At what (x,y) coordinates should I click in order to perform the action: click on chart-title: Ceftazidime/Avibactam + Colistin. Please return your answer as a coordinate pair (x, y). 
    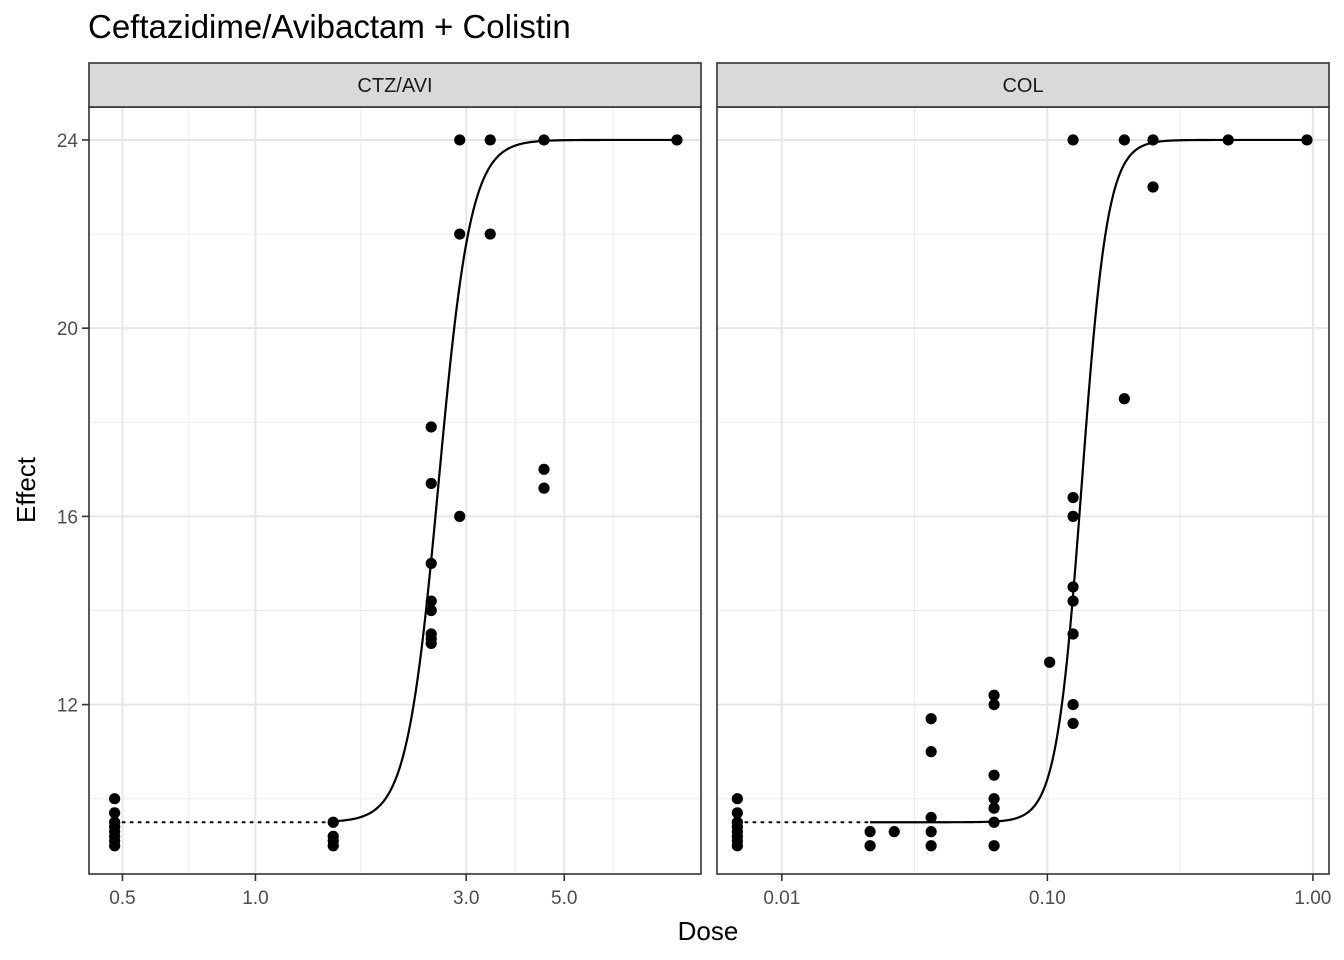
    Looking at the image, I should click on (329, 26).